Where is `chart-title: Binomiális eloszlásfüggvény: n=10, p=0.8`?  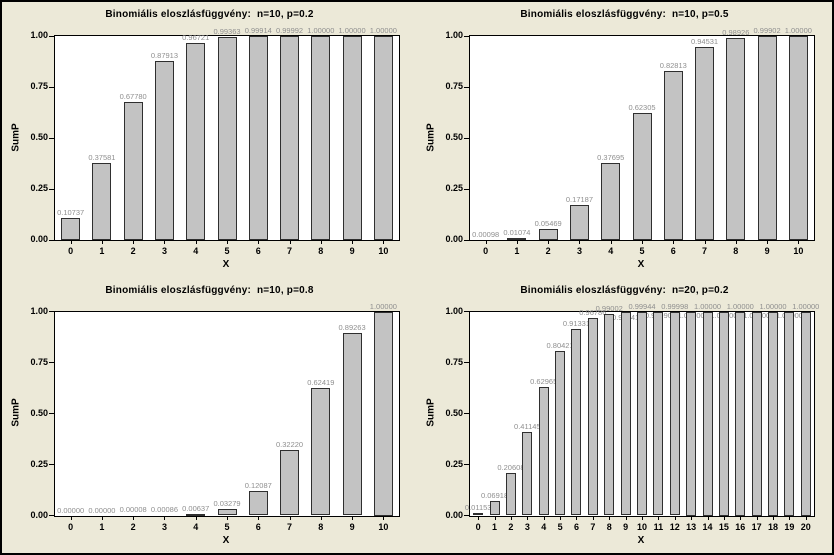 chart-title: Binomiális eloszlásfüggvény: n=10, p=0.8 is located at coordinates (209, 290).